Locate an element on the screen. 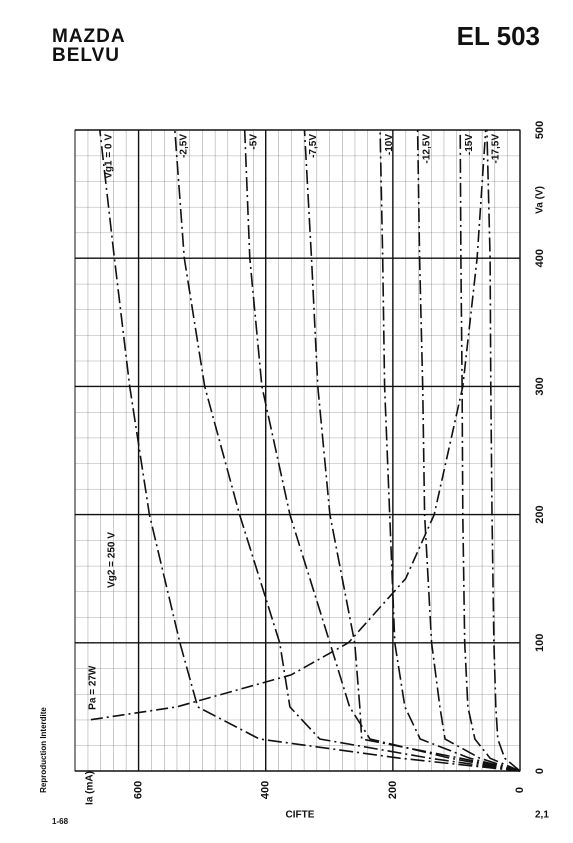  y-tick-label: 400 is located at coordinates (266, 790).